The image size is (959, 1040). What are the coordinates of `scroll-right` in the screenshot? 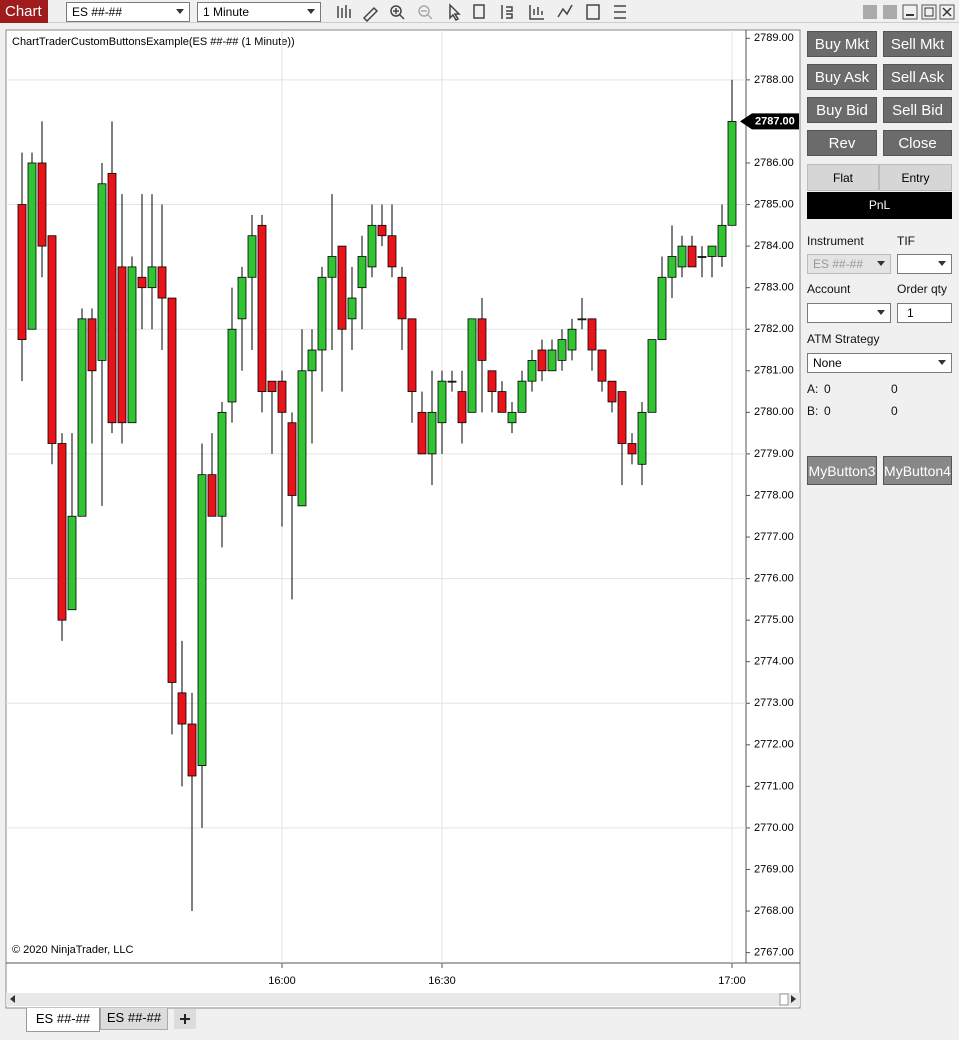 It's located at (793, 999).